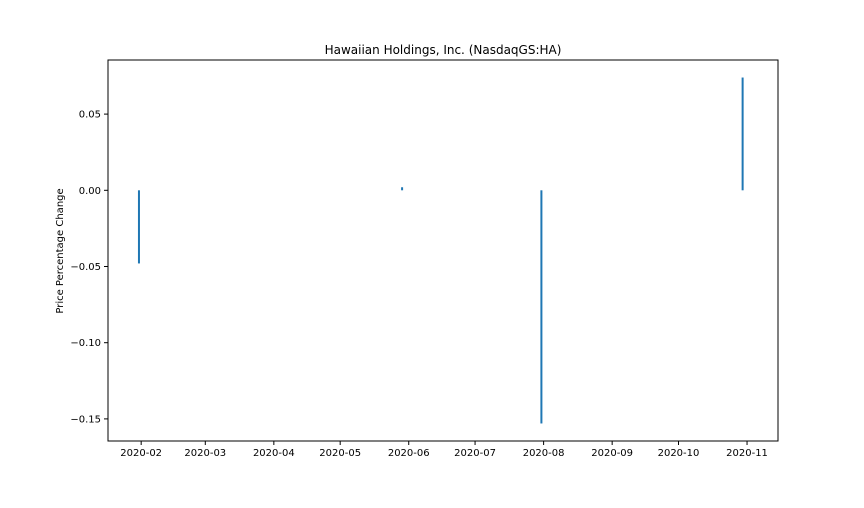 This screenshot has width=864, height=508. What do you see at coordinates (205, 453) in the screenshot?
I see `x-tick-label: 2020-03` at bounding box center [205, 453].